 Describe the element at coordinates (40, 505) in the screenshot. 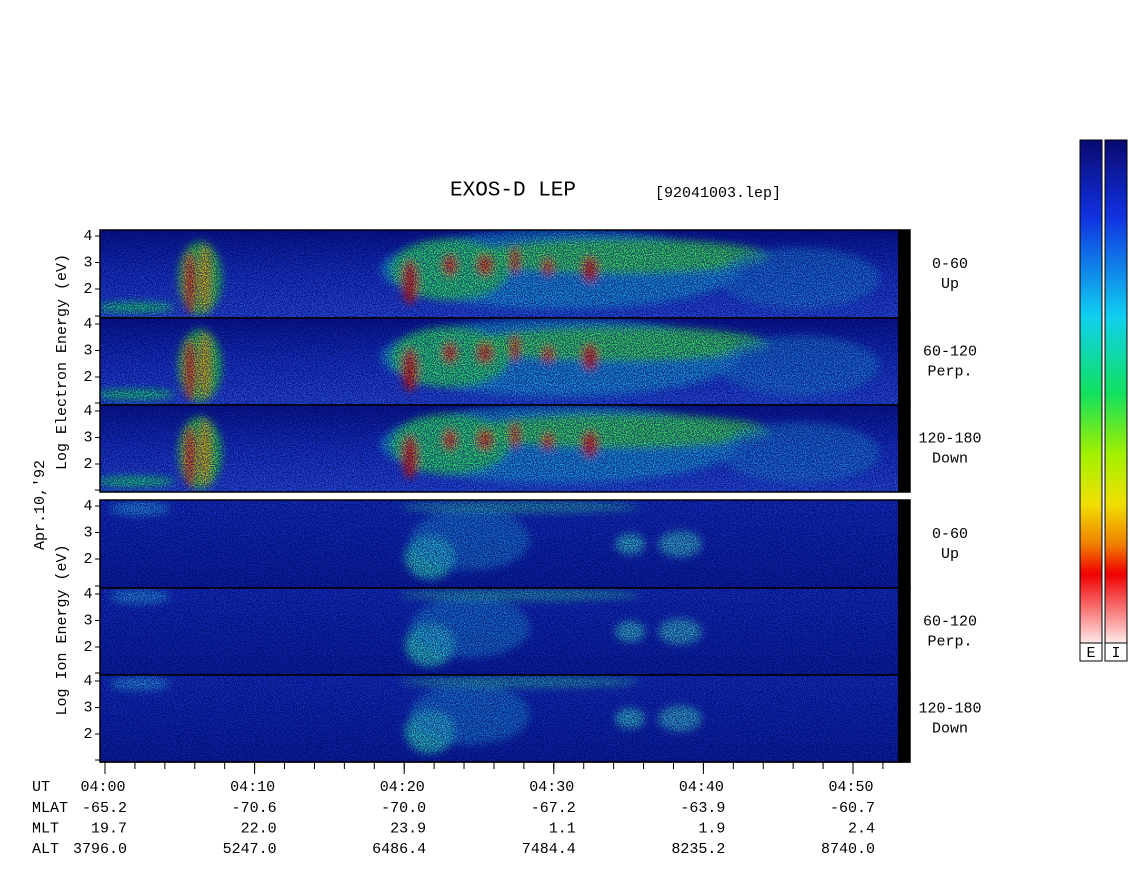

I see `date-label: Apr.10,'92` at that location.